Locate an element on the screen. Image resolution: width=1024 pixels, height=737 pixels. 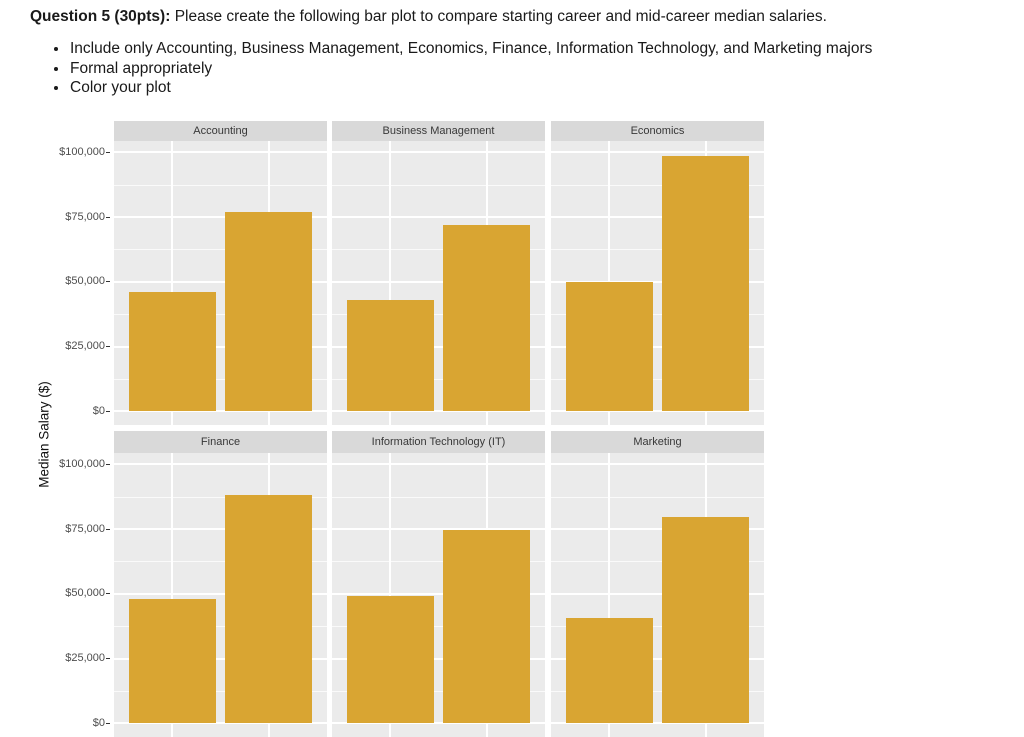
facet-panel-economics is located at coordinates (657, 283).